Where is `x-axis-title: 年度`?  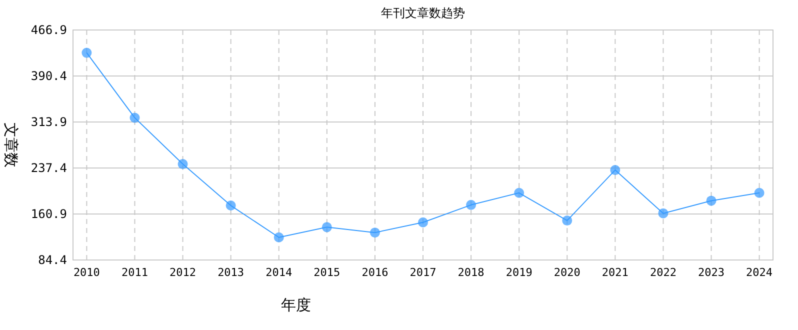
x-axis-title: 年度 is located at coordinates (296, 305).